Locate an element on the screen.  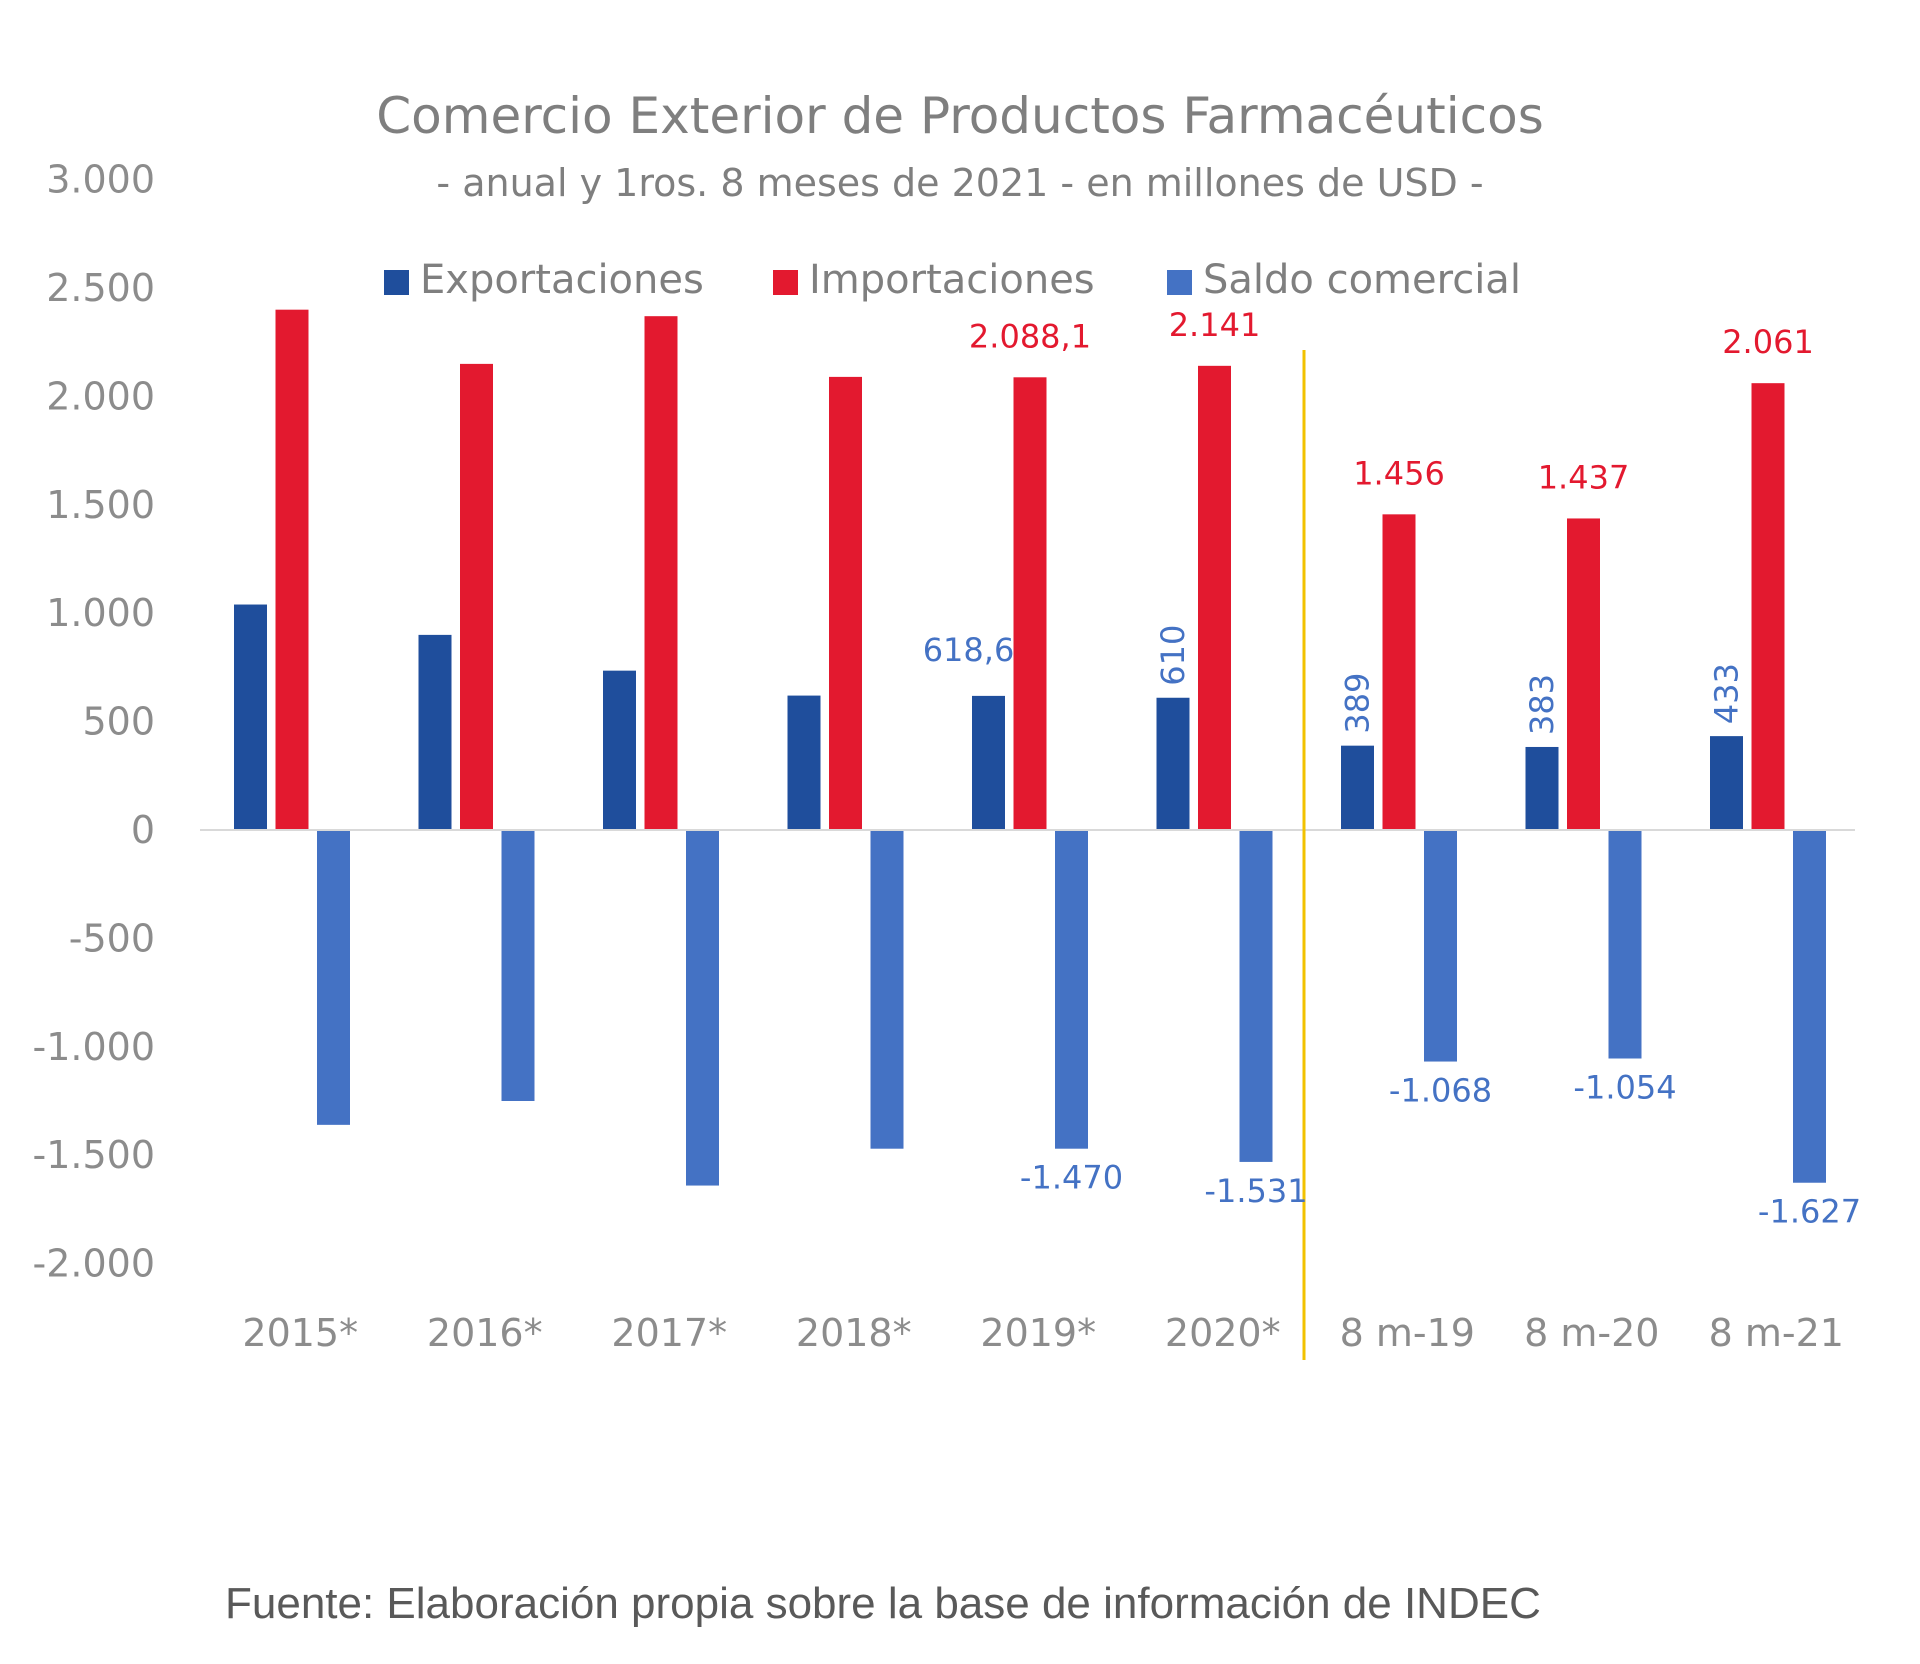
legend-label-saldo-comercial: Saldo comercial is located at coordinates (1362, 280).